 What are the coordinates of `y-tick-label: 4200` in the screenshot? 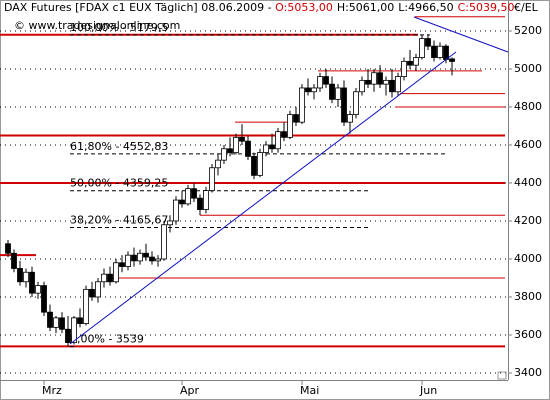 It's located at (528, 220).